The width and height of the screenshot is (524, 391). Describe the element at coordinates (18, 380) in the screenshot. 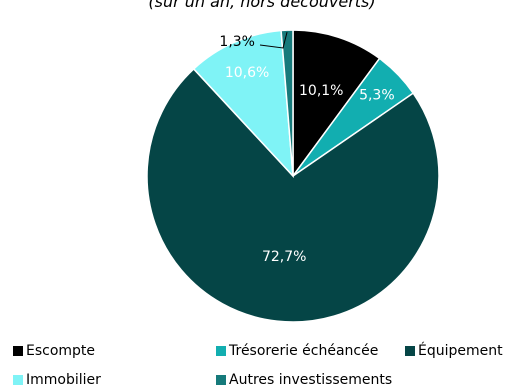

I see `legend-swatch-immobilier` at that location.